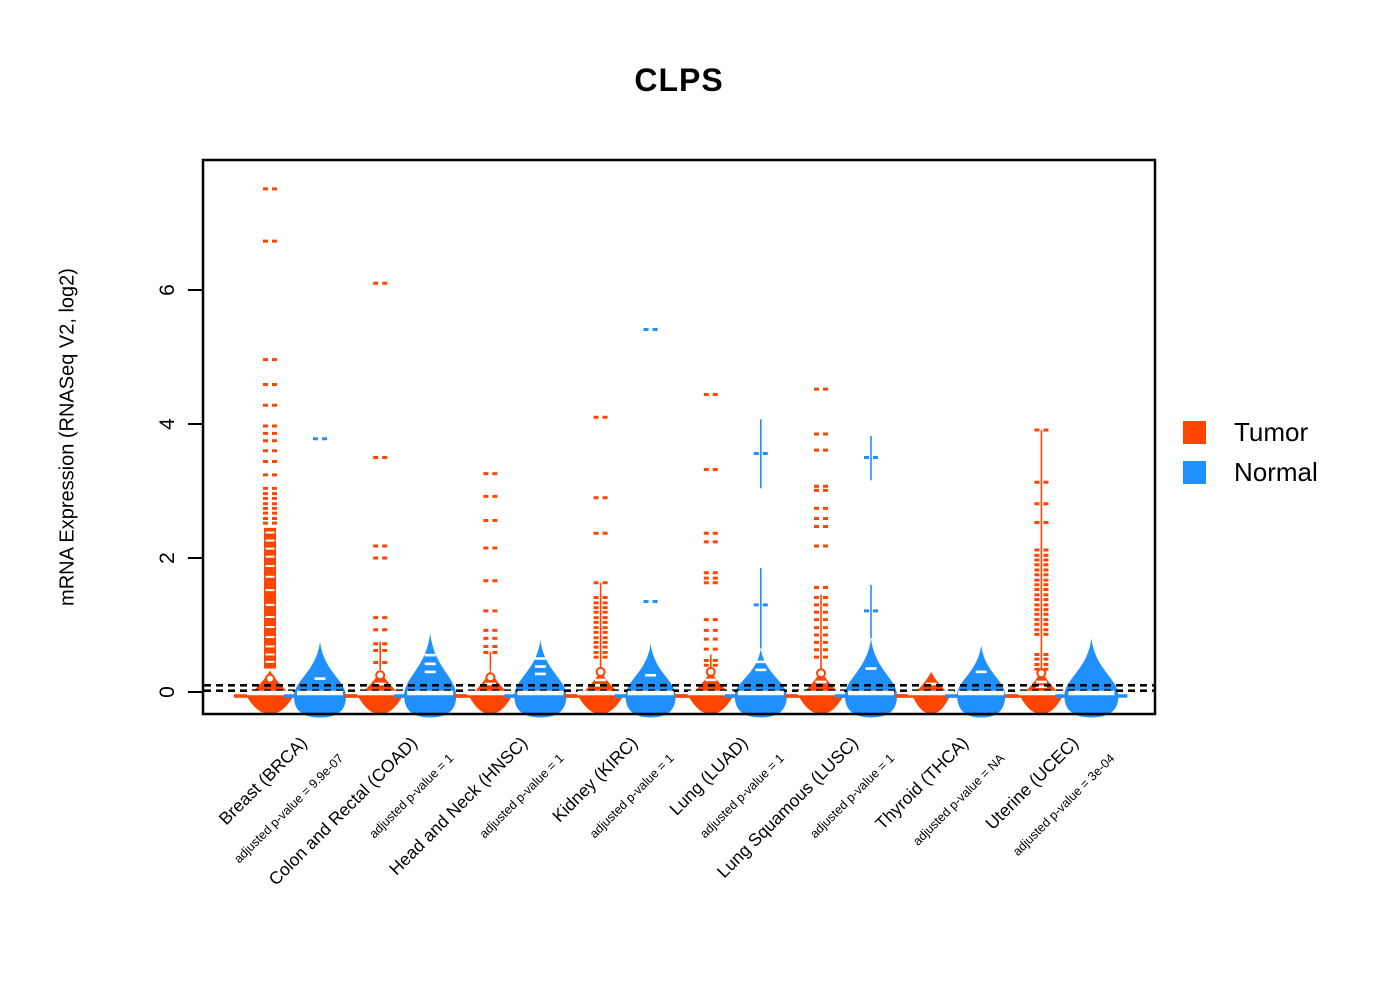  I want to click on legend-item-normal: Normal, so click(1250, 472).